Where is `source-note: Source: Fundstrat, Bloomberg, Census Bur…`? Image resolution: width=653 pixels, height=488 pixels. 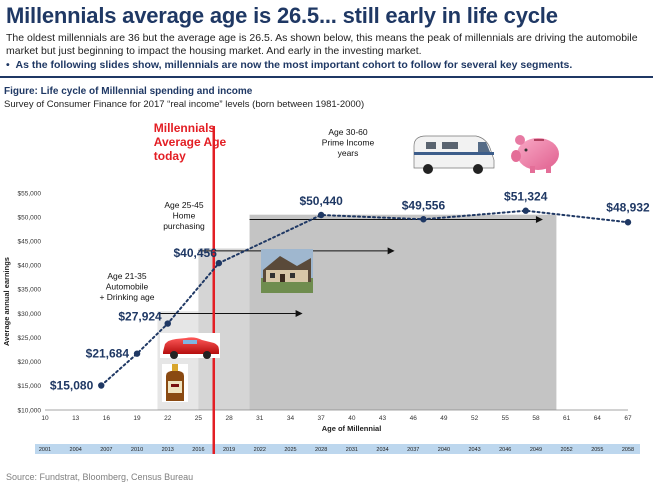 source-note: Source: Fundstrat, Bloomberg, Census Bur… is located at coordinates (100, 477).